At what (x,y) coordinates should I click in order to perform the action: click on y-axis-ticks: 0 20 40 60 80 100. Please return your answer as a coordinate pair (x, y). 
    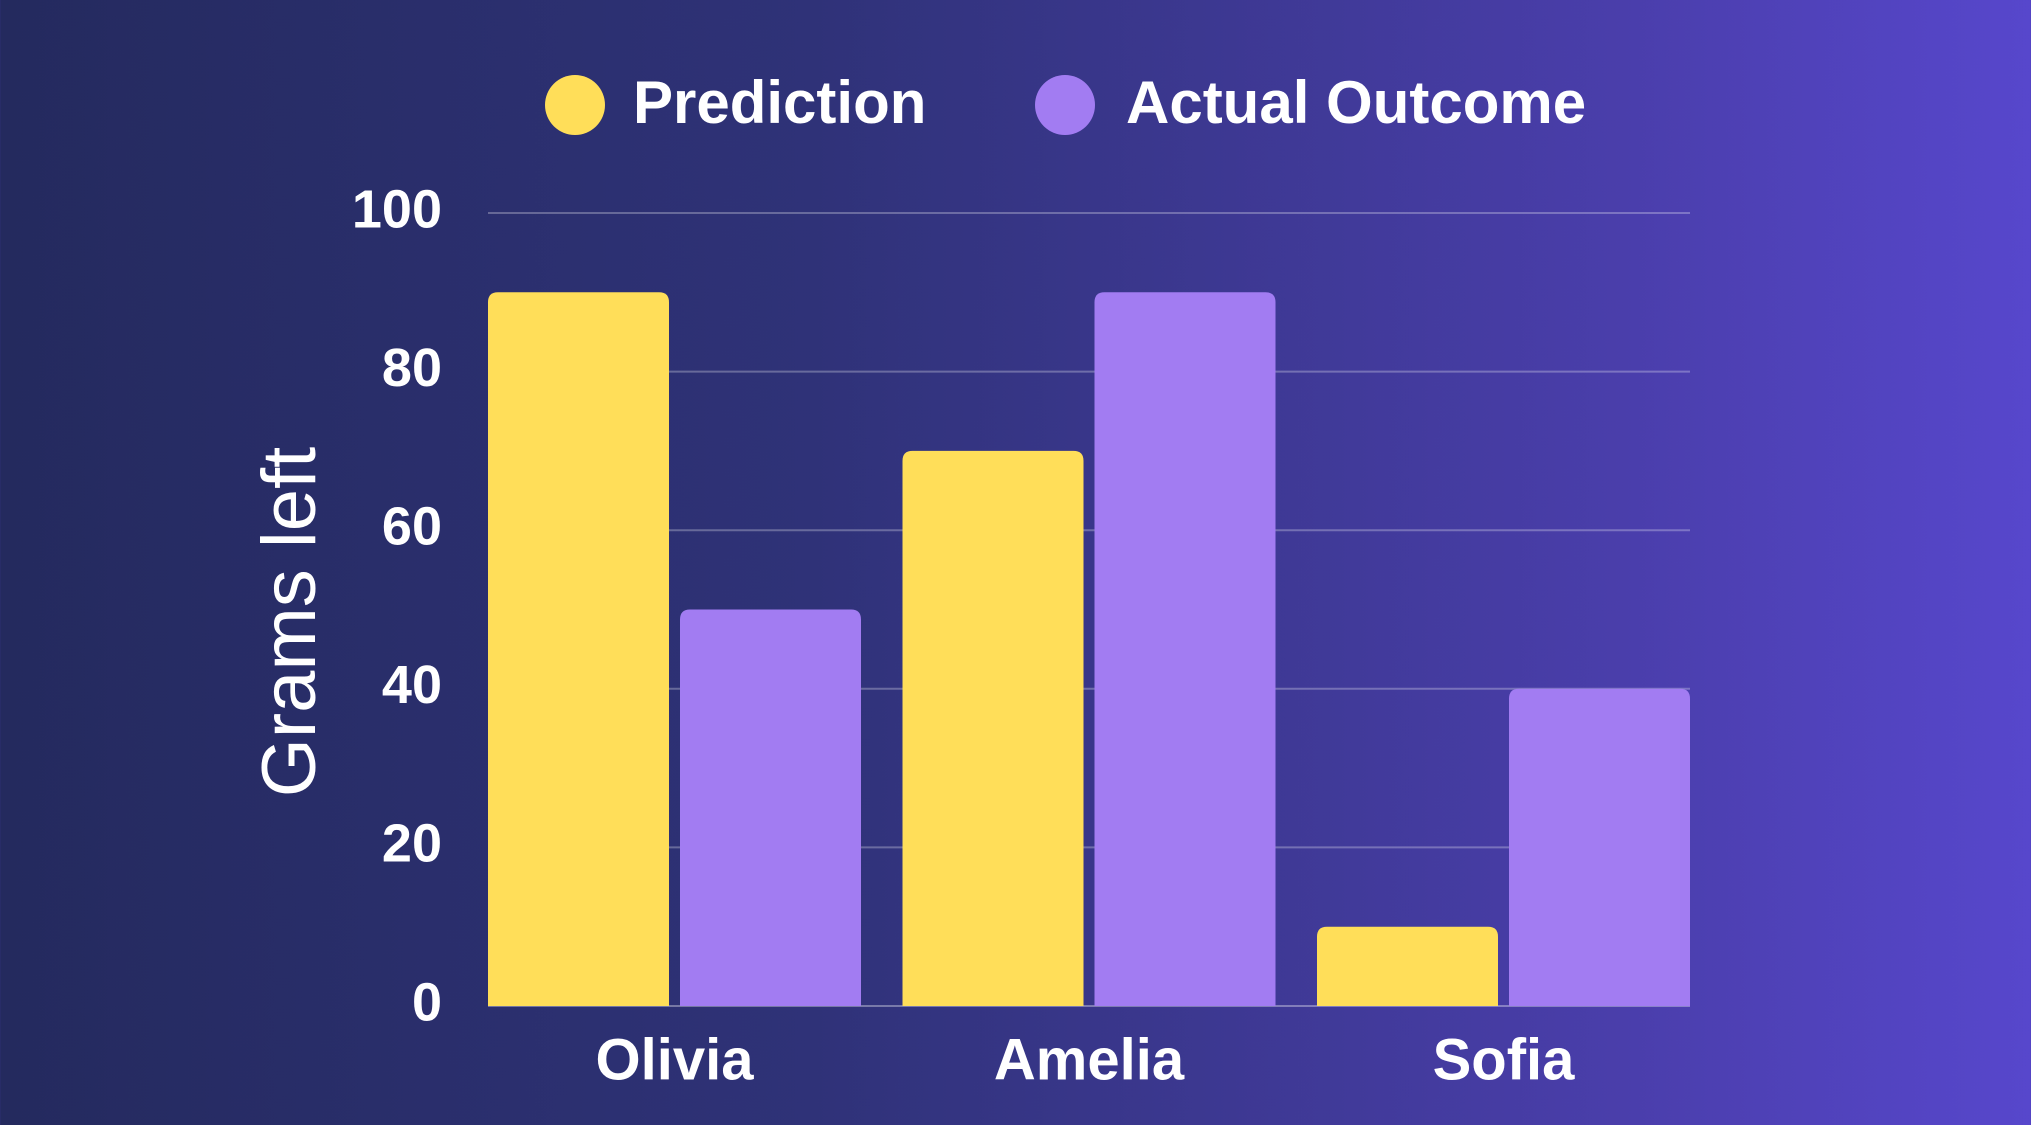
    Looking at the image, I should click on (397, 605).